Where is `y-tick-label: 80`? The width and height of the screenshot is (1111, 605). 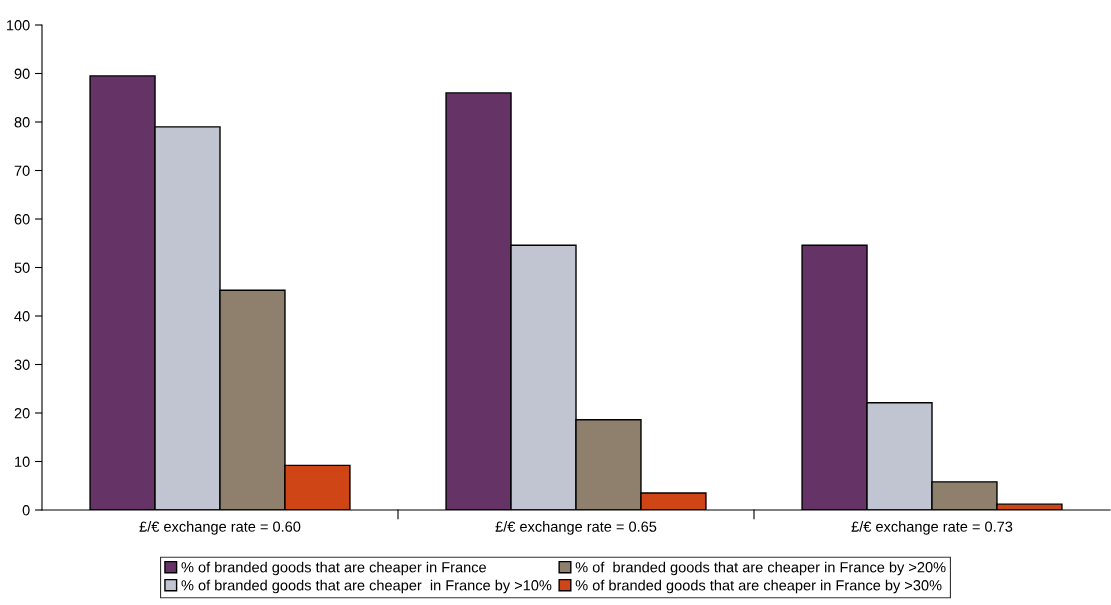
y-tick-label: 80 is located at coordinates (22, 122).